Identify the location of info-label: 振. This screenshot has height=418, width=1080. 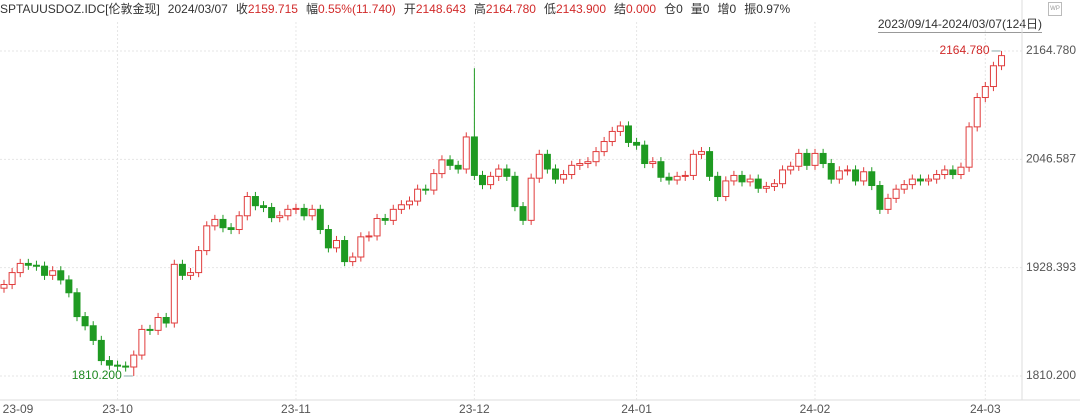
(750, 9).